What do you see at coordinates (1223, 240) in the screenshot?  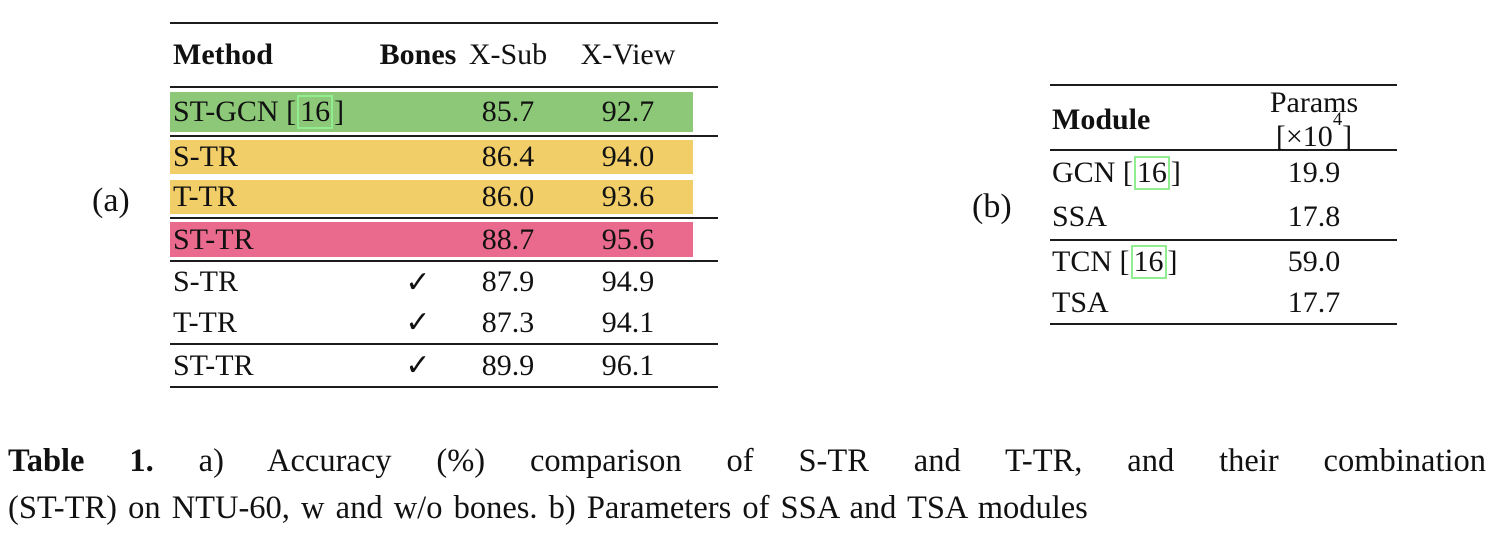 I see `table-b-mid-rule` at bounding box center [1223, 240].